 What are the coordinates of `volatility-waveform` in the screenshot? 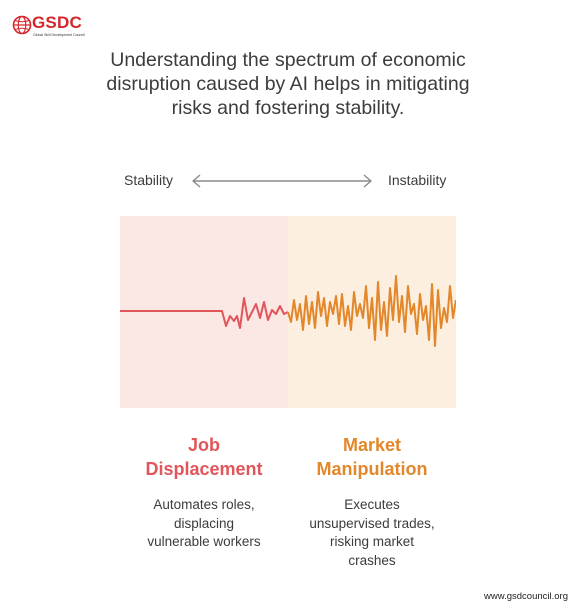 It's located at (288, 311).